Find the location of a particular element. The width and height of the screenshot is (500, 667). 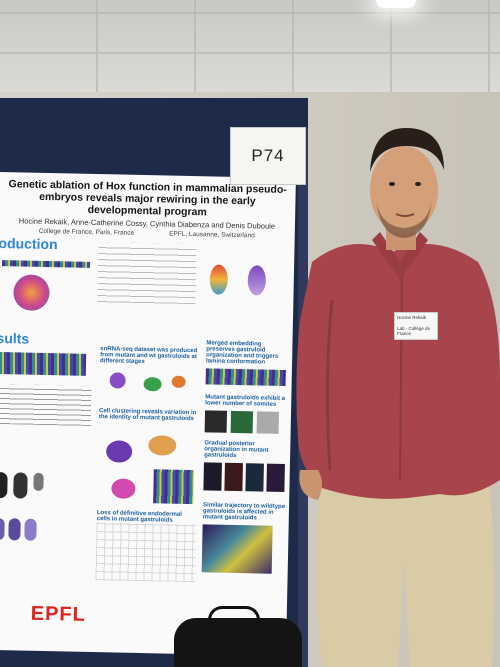

presenter-trousers is located at coordinates (406, 568).